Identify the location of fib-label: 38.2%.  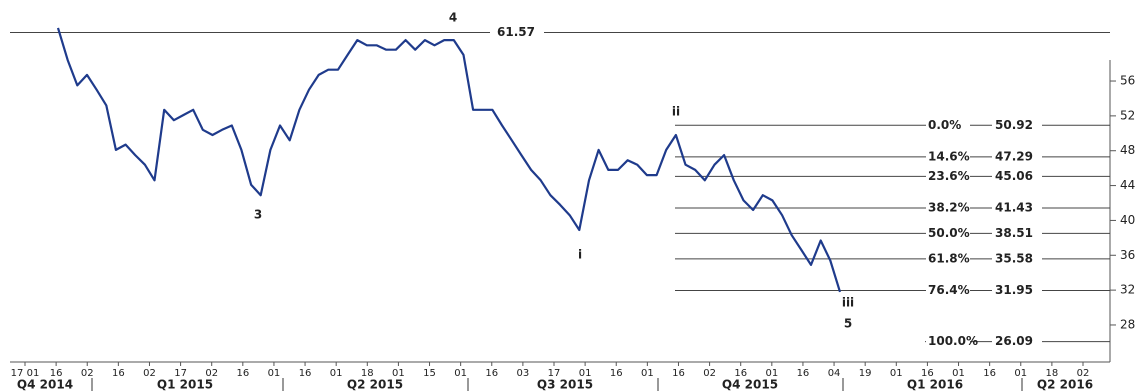
(949, 207).